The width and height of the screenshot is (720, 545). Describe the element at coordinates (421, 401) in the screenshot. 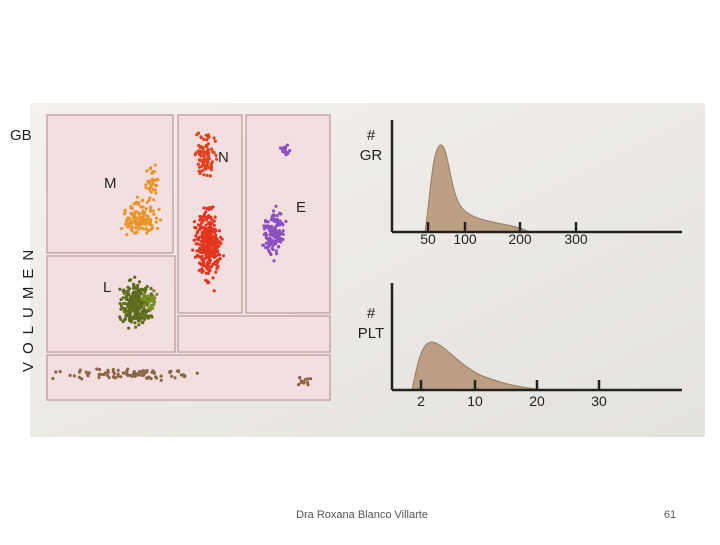

I see `tick-label: 2` at that location.